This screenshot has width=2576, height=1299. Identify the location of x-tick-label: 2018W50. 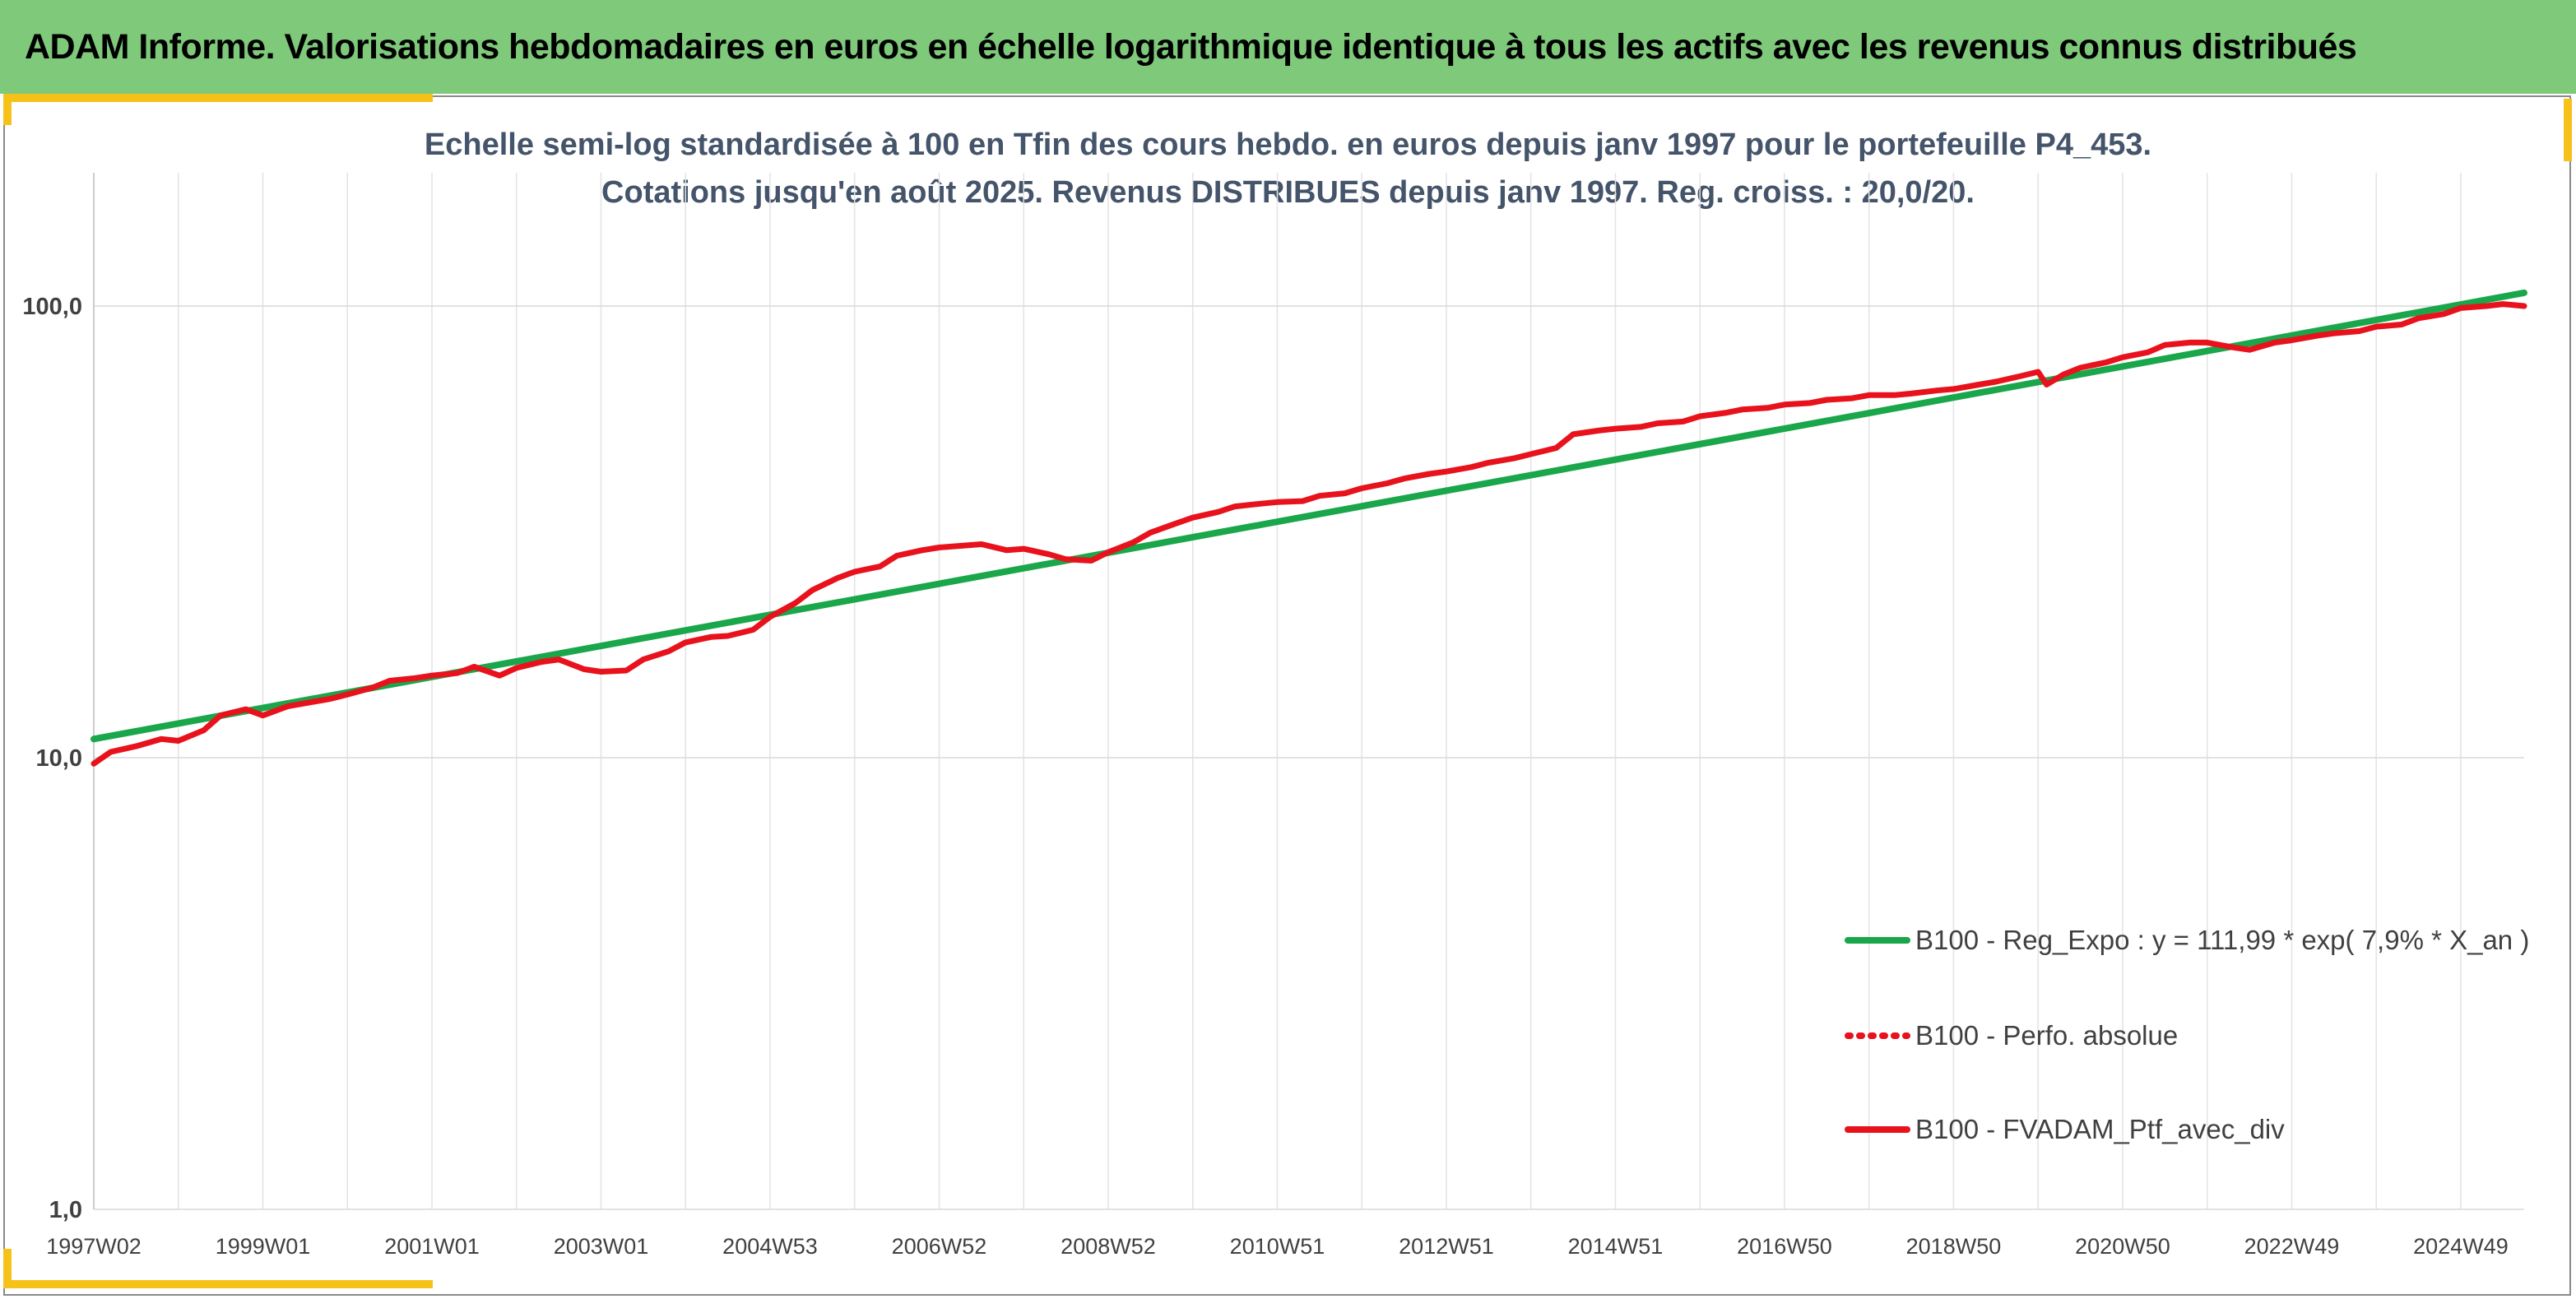
(1954, 1246).